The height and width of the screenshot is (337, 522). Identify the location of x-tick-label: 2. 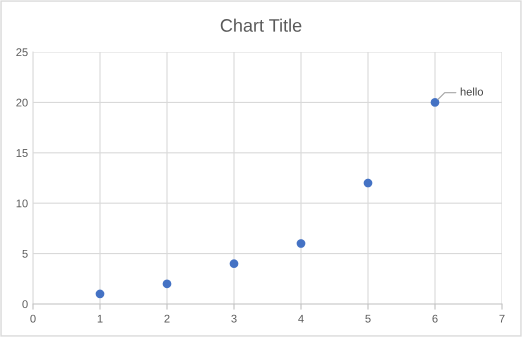
(167, 318).